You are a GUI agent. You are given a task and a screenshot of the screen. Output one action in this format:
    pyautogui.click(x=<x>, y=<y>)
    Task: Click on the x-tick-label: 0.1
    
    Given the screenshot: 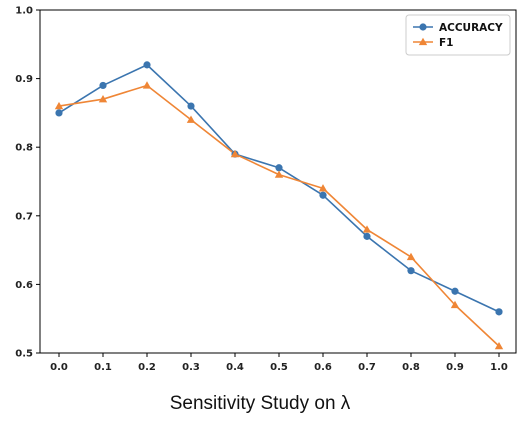 What is the action you would take?
    pyautogui.click(x=103, y=367)
    